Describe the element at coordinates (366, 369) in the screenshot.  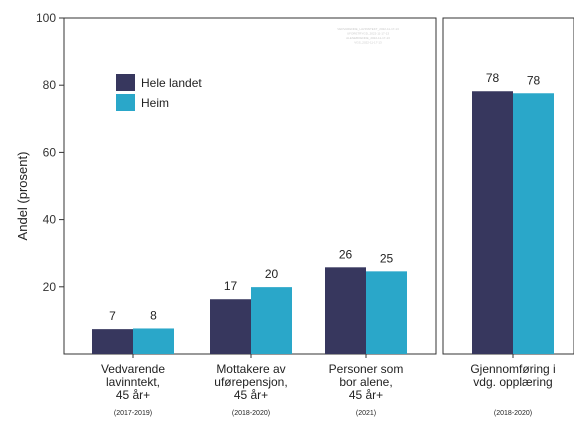
I see `category-label: Personer som` at that location.